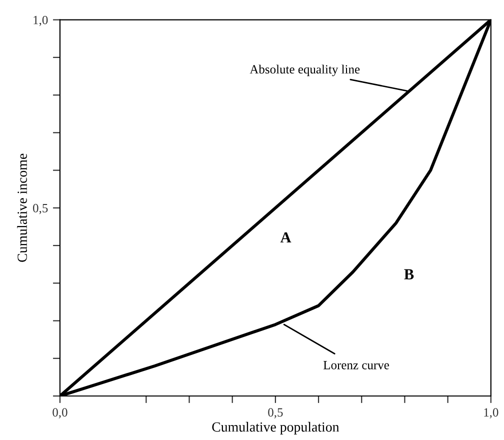  Describe the element at coordinates (356, 365) in the screenshot. I see `annotation: Lorenz curve` at that location.